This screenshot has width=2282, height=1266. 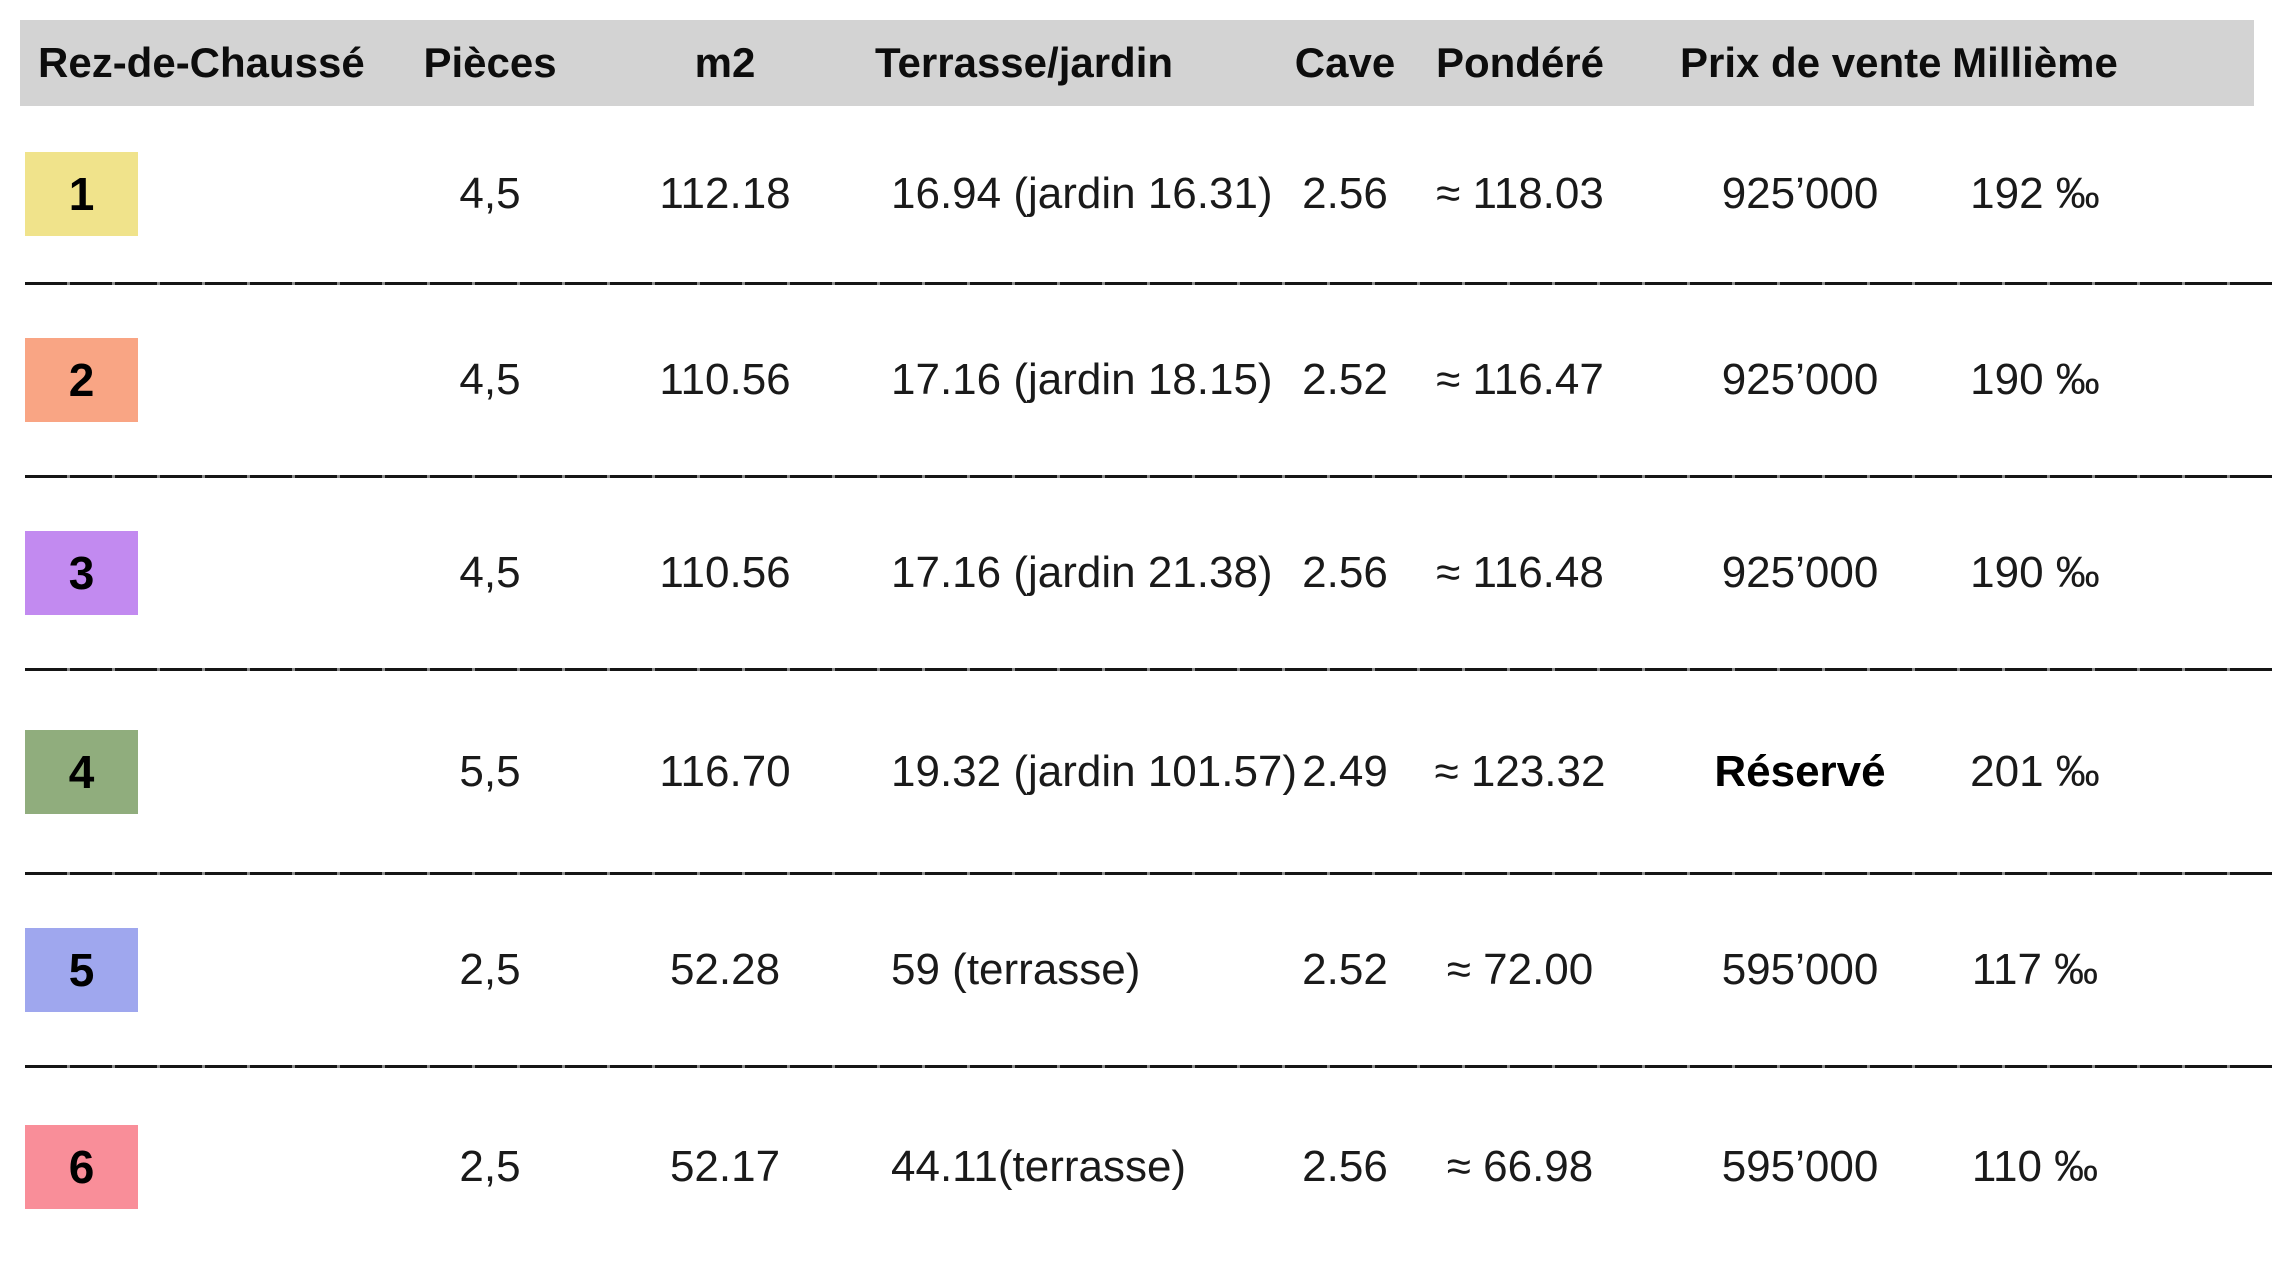 What do you see at coordinates (2035, 62) in the screenshot?
I see `header-millieme: Millième` at bounding box center [2035, 62].